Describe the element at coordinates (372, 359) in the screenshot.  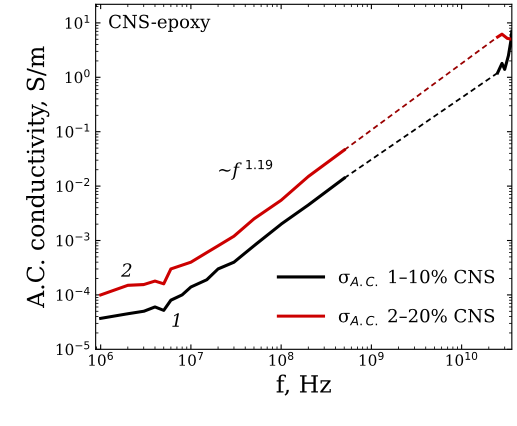
I see `x-tick-label: 10$^{9}$` at that location.